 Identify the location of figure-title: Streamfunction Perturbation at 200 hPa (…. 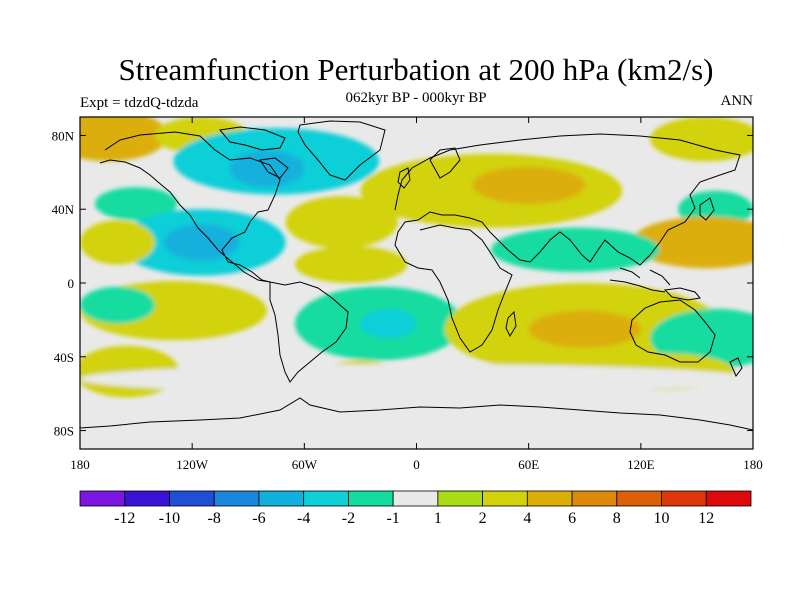
(416, 69).